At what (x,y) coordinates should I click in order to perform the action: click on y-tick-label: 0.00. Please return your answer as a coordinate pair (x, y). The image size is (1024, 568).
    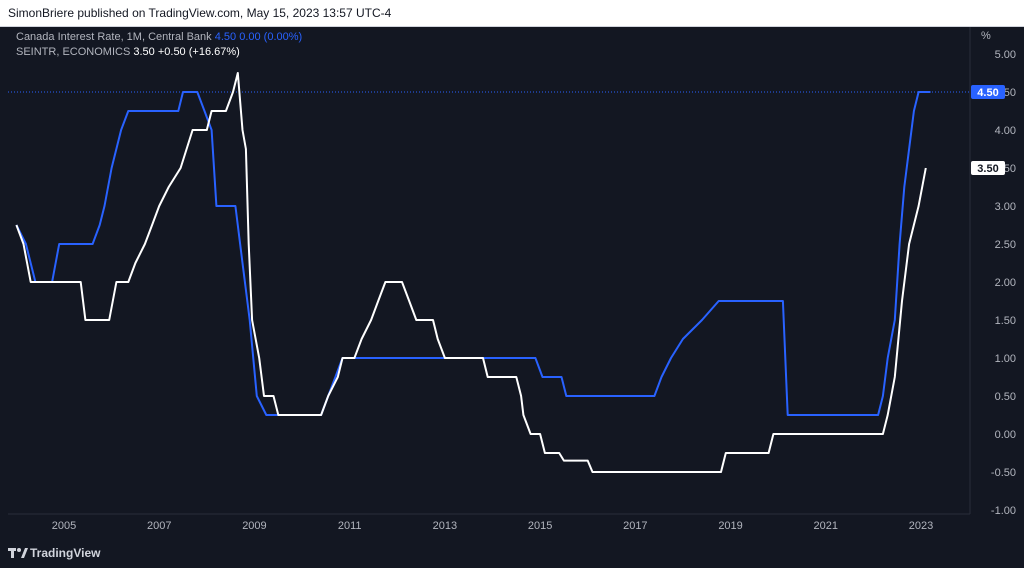
    Looking at the image, I should click on (1005, 435).